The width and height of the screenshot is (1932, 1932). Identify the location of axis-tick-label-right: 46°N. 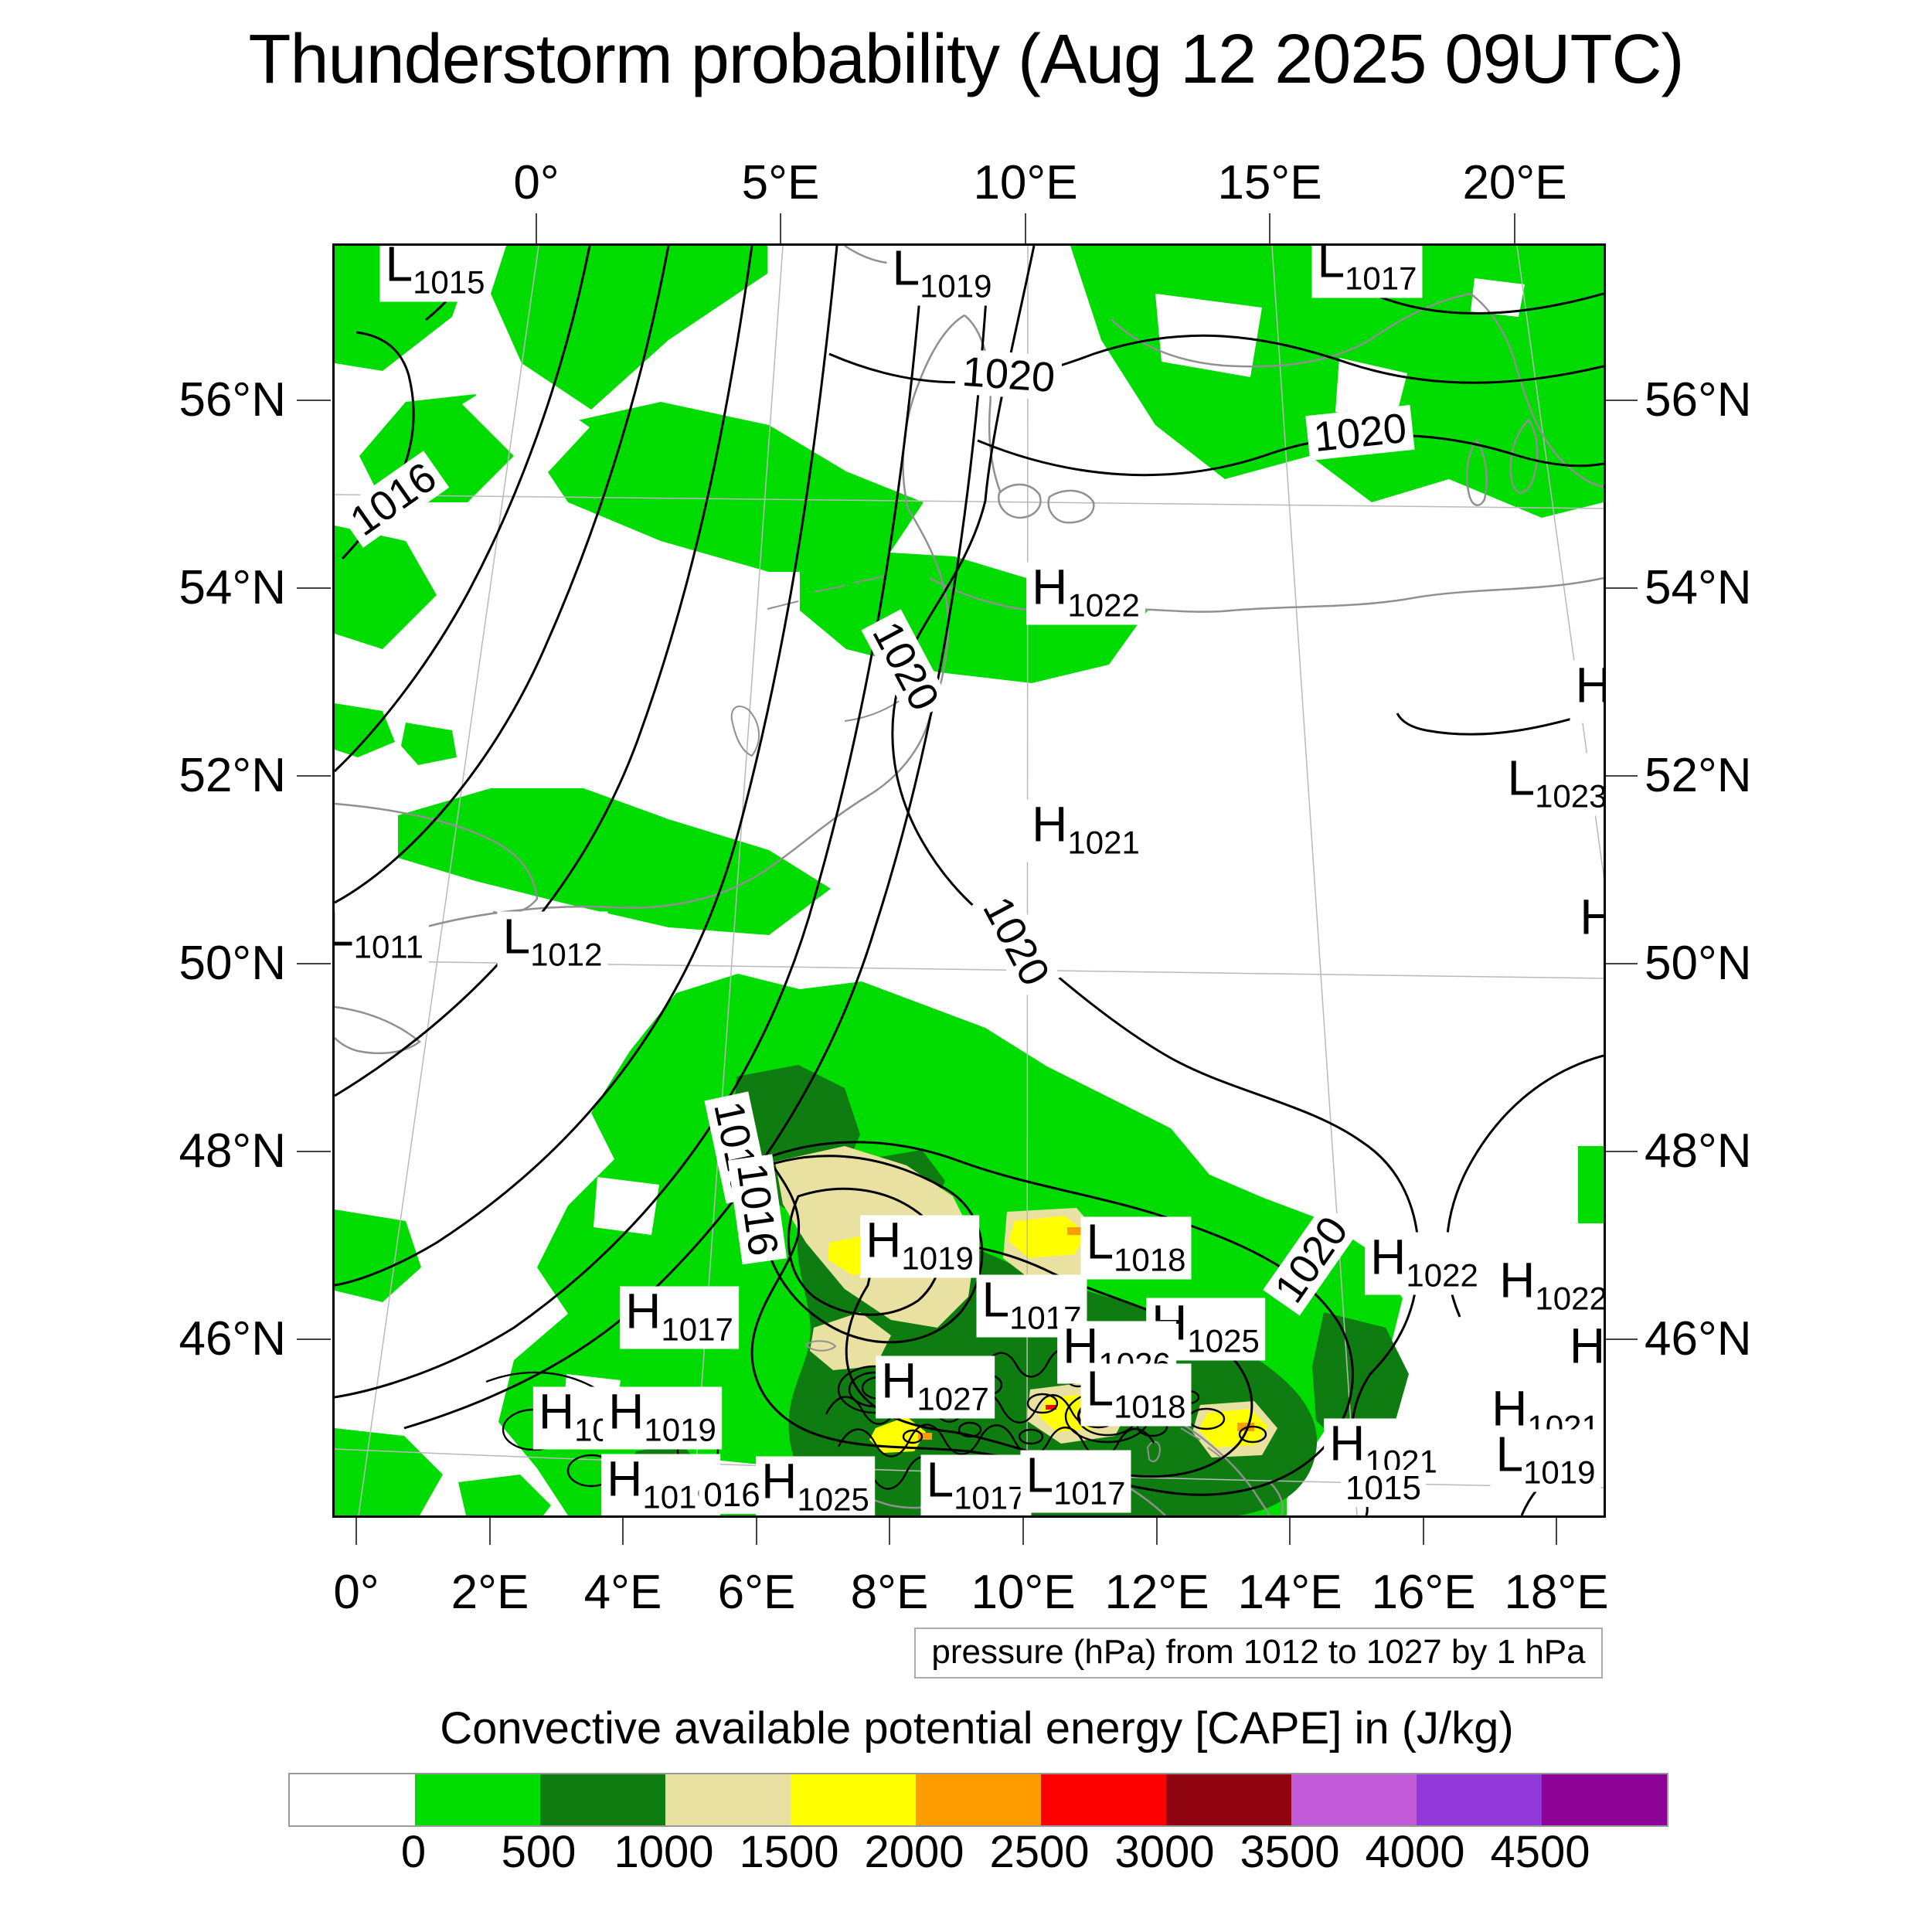
(1699, 1339).